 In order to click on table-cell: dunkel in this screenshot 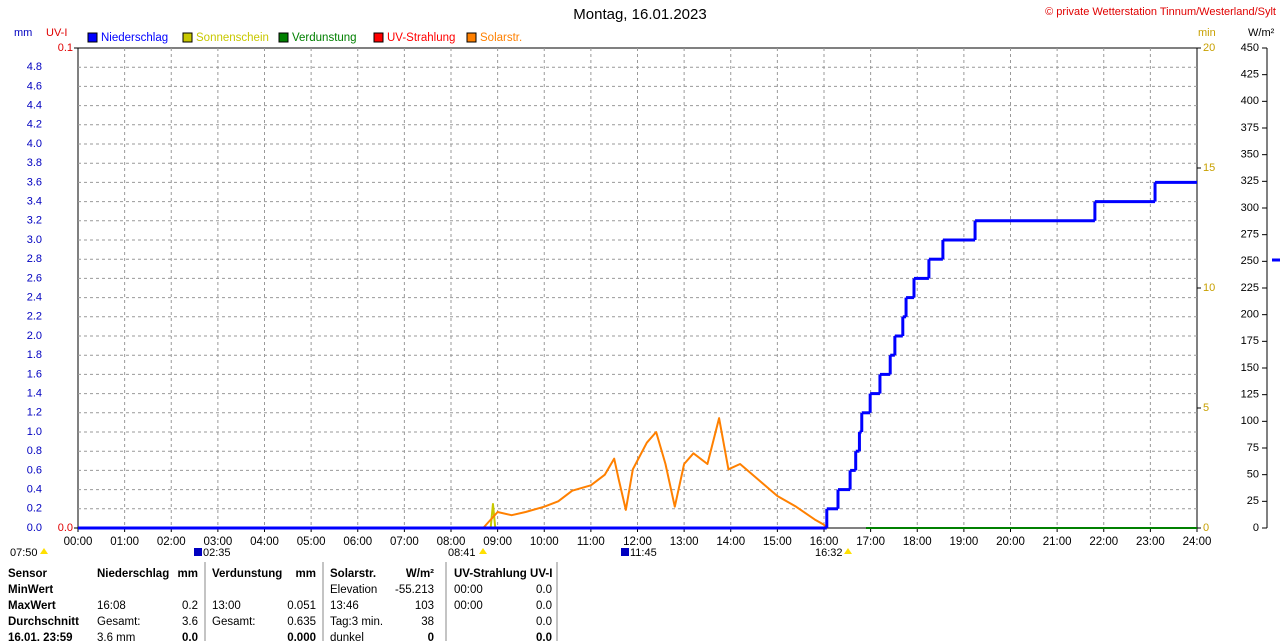, I will do `click(347, 636)`.